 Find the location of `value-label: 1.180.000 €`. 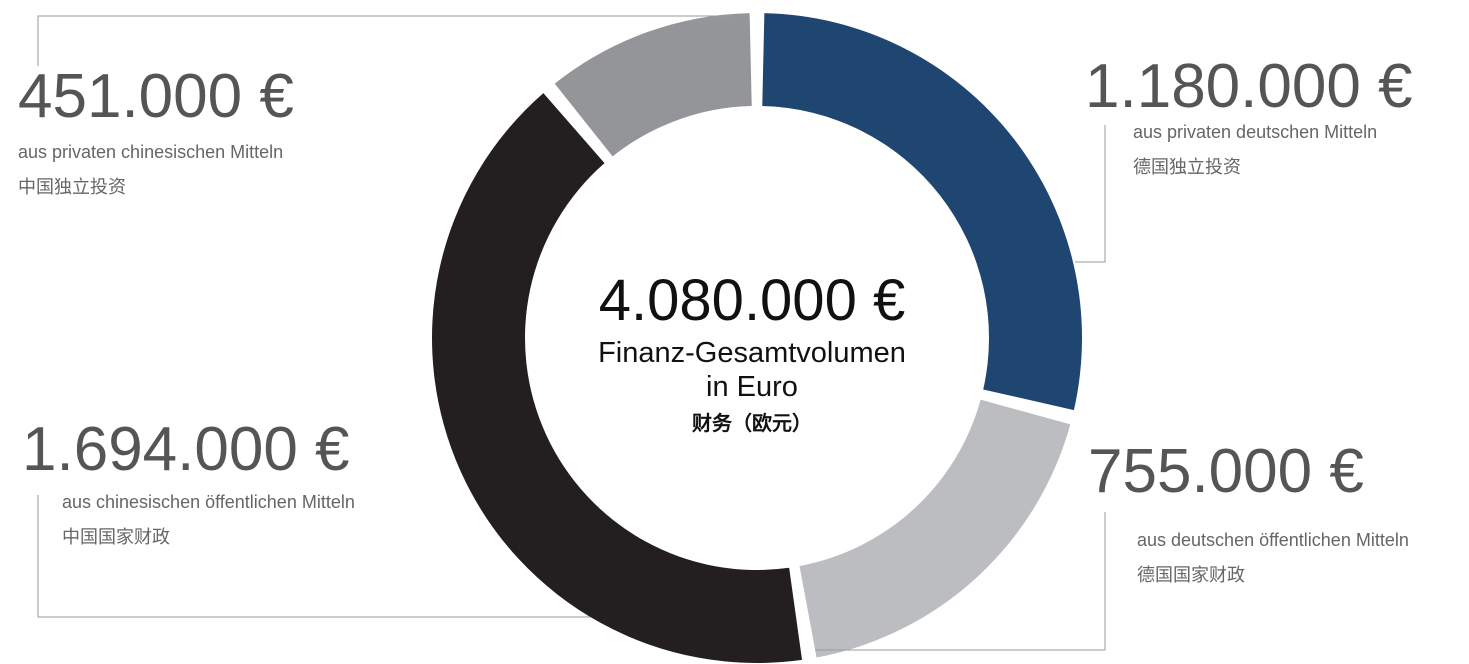

value-label: 1.180.000 € is located at coordinates (1249, 86).